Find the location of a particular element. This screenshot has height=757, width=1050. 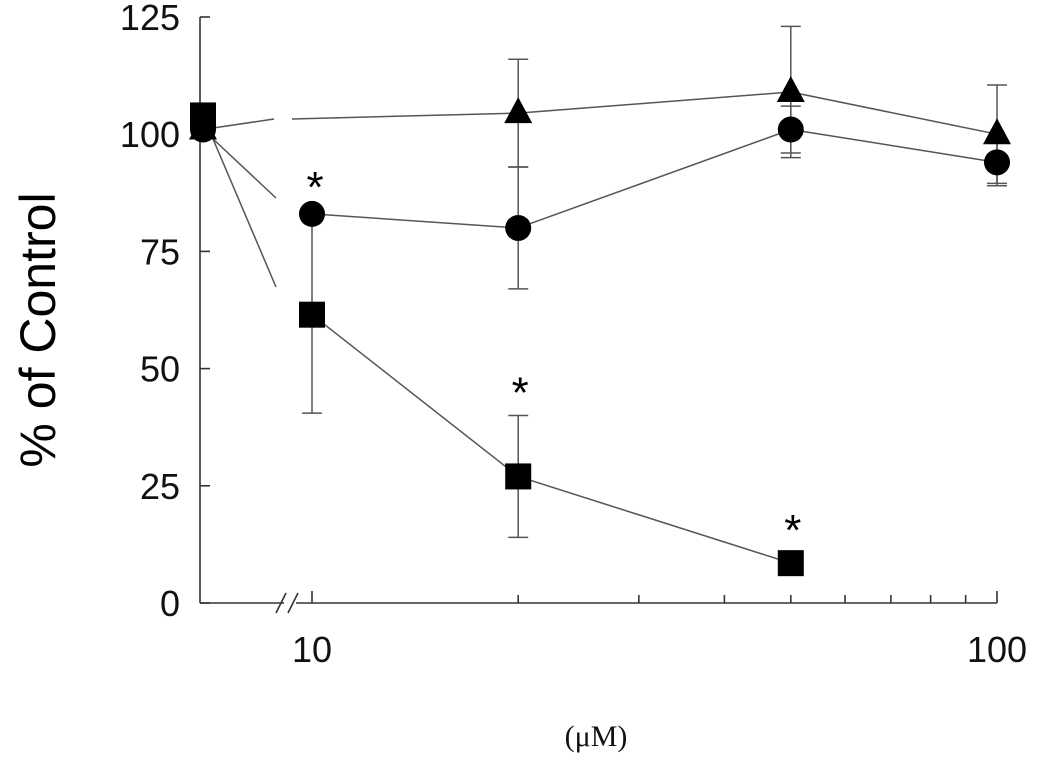

x-axis-label: (μM) is located at coordinates (596, 736).